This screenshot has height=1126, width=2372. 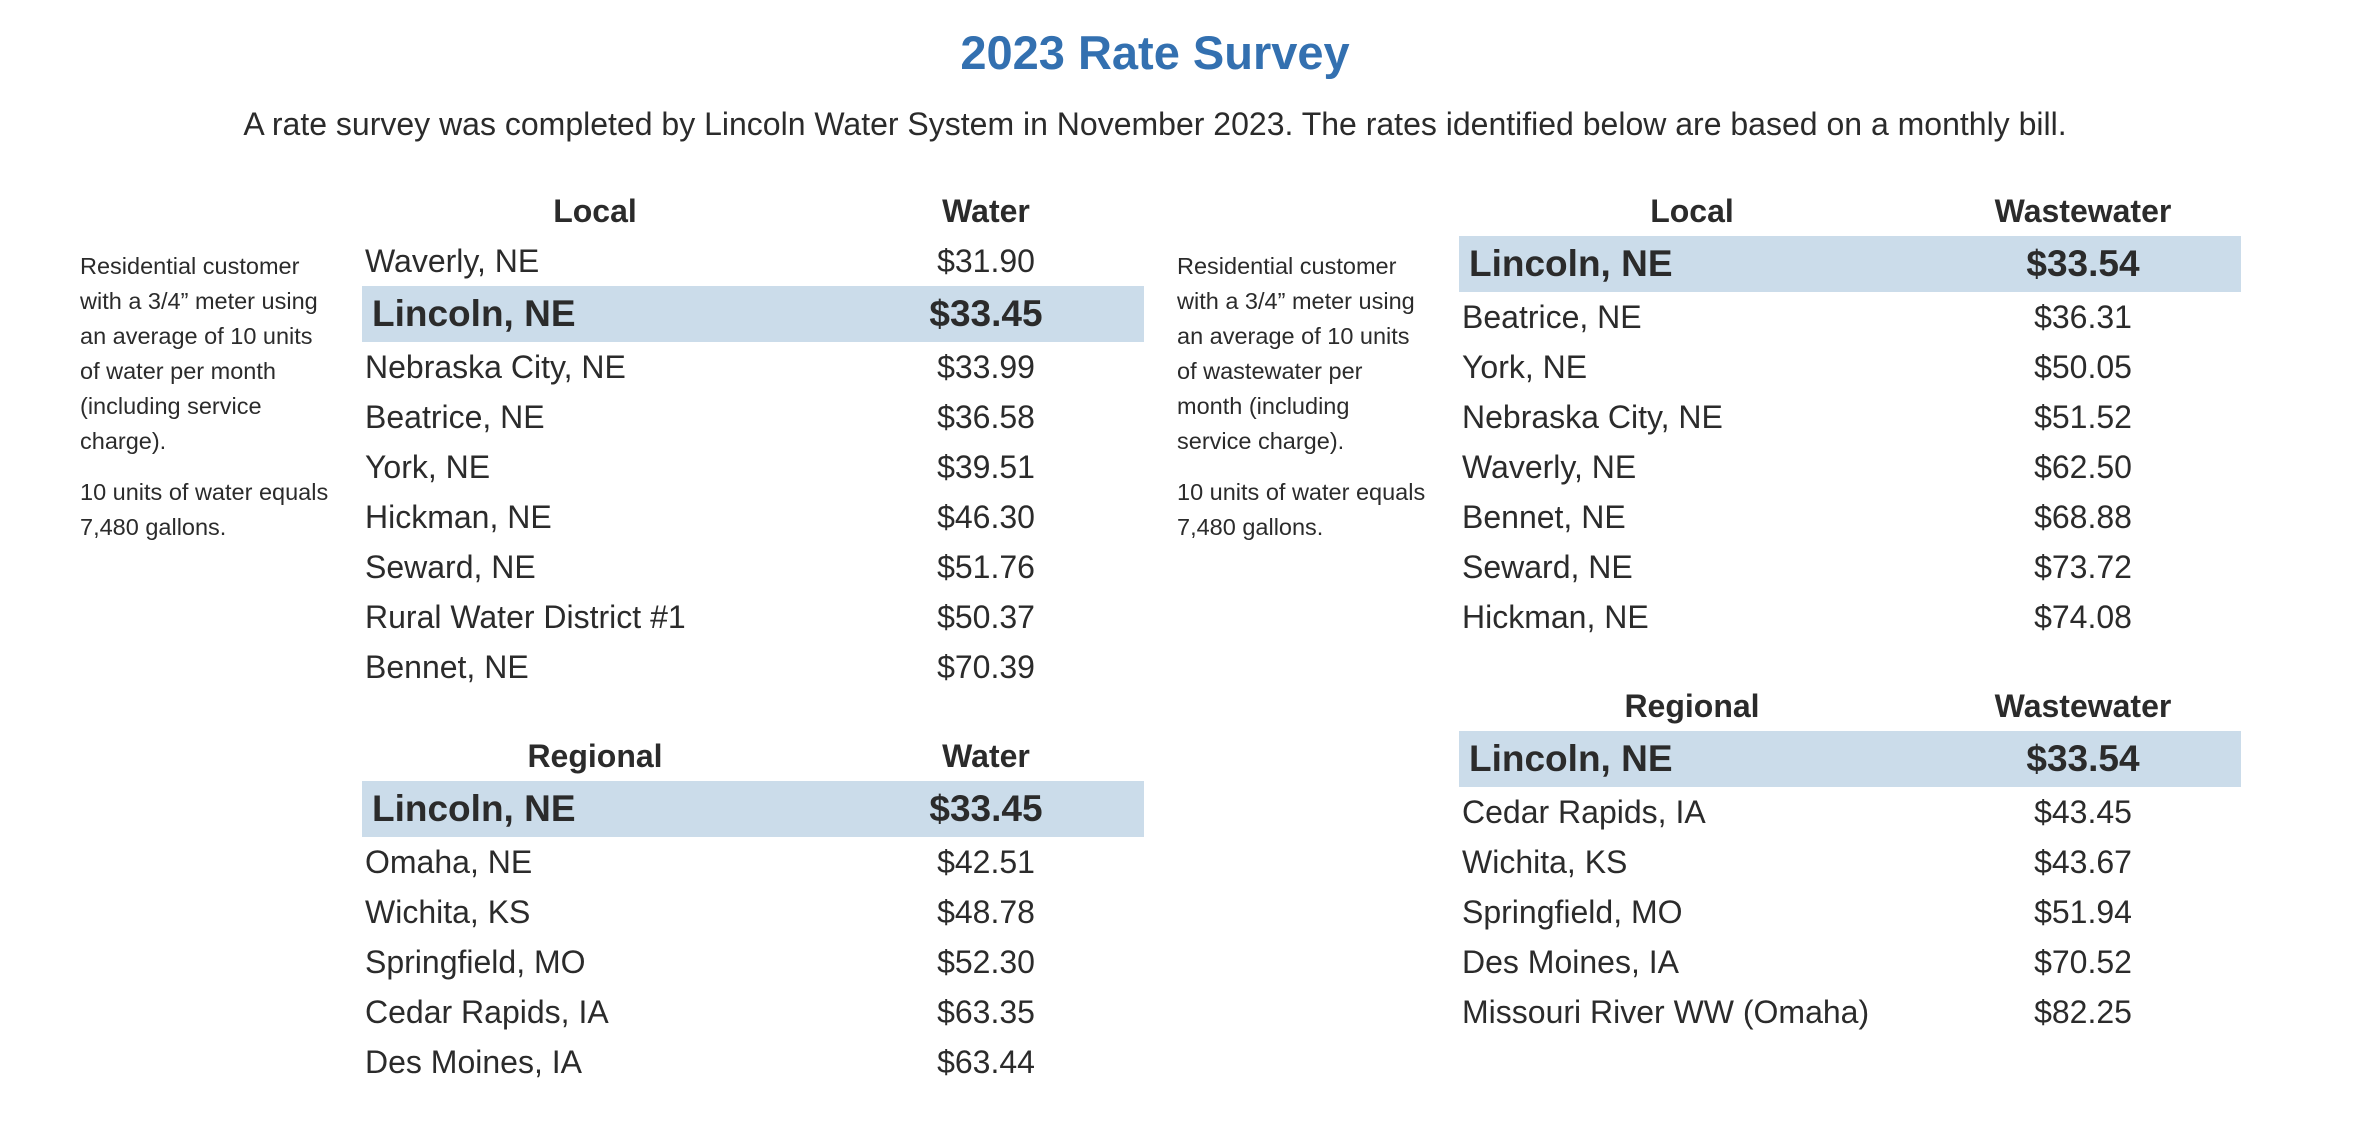 I want to click on row-value: $50.37, so click(x=986, y=616).